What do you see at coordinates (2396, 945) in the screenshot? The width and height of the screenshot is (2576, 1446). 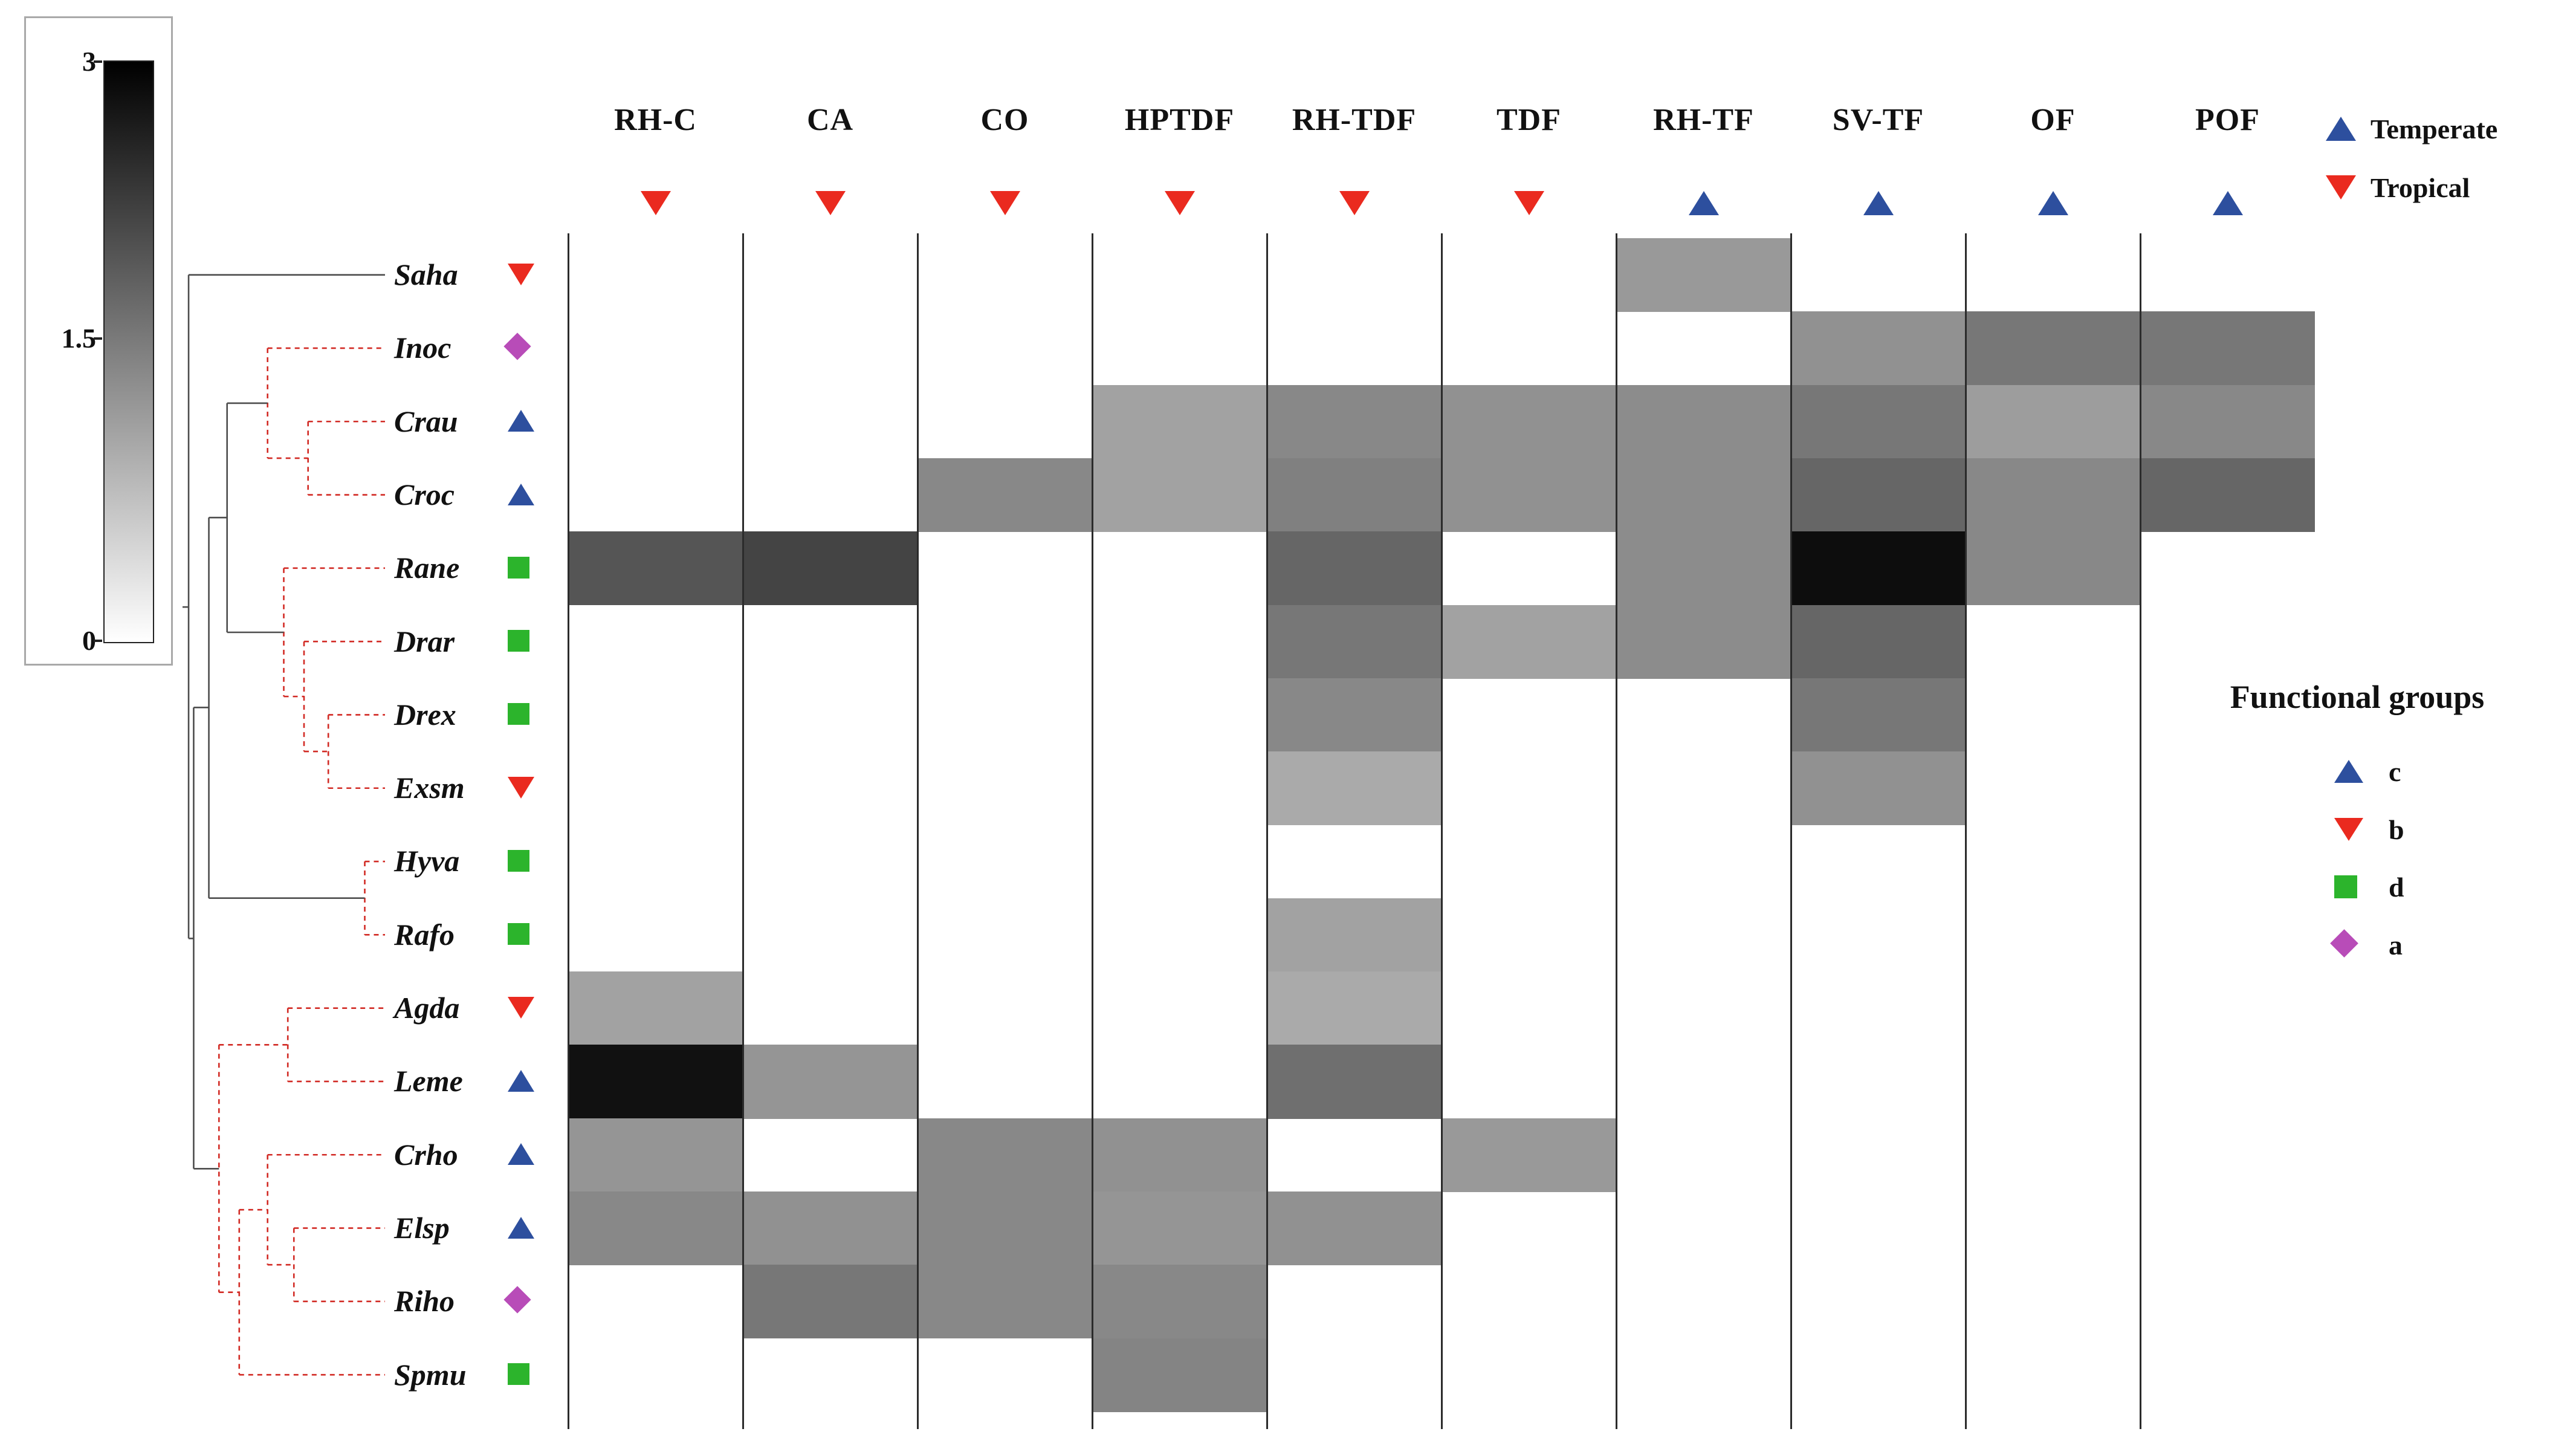 I see `functional-group-label-a: a` at bounding box center [2396, 945].